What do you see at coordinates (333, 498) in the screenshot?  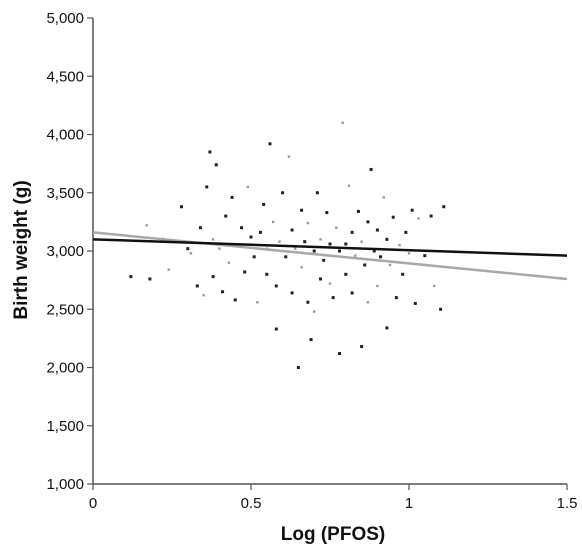 I see `x-axis-ticks: 0 0.5 1 1.5` at bounding box center [333, 498].